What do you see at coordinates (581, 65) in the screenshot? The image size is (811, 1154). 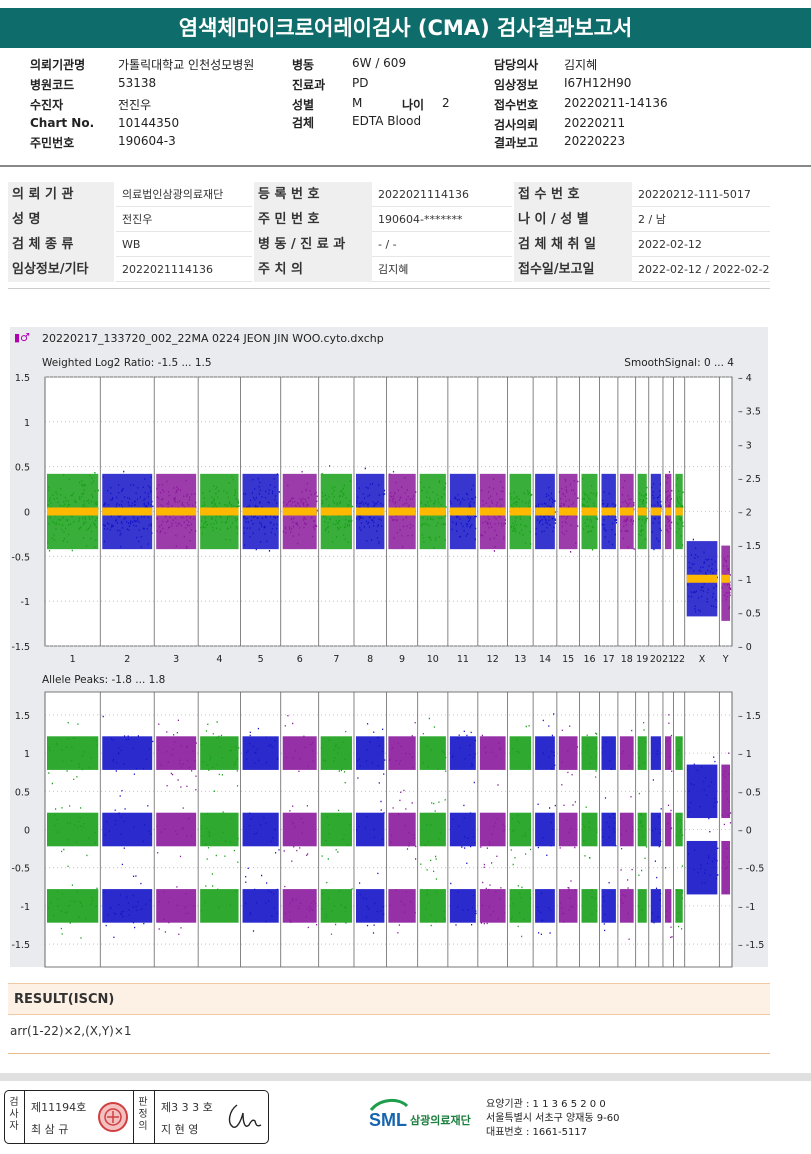 I see `hdr-value: 김지혜` at bounding box center [581, 65].